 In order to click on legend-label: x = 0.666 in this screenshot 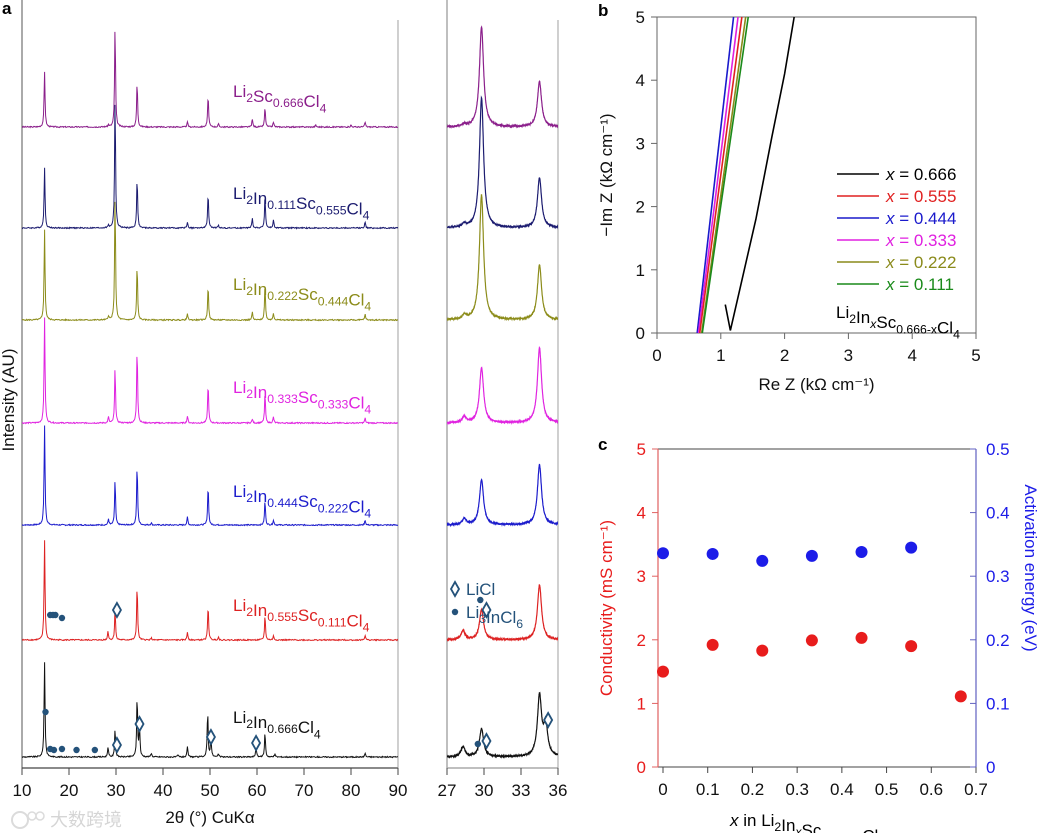, I will do `click(920, 174)`.